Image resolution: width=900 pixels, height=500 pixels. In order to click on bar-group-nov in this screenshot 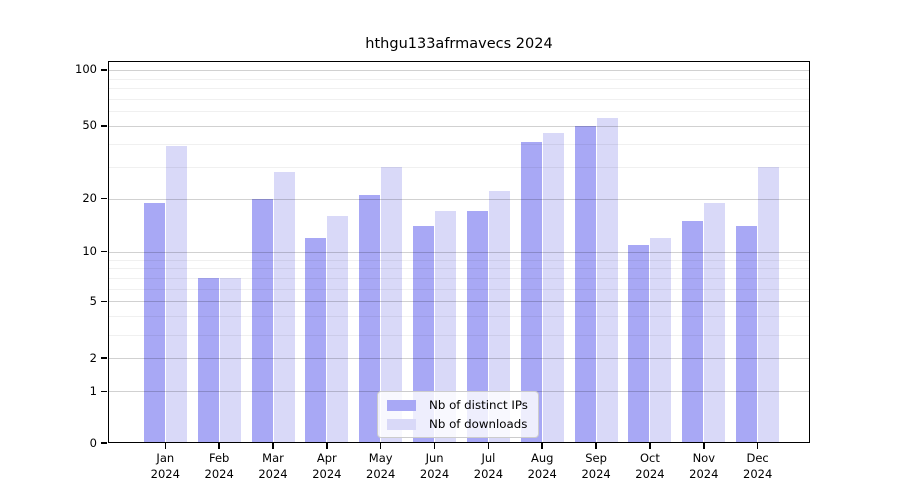, I will do `click(704, 322)`.